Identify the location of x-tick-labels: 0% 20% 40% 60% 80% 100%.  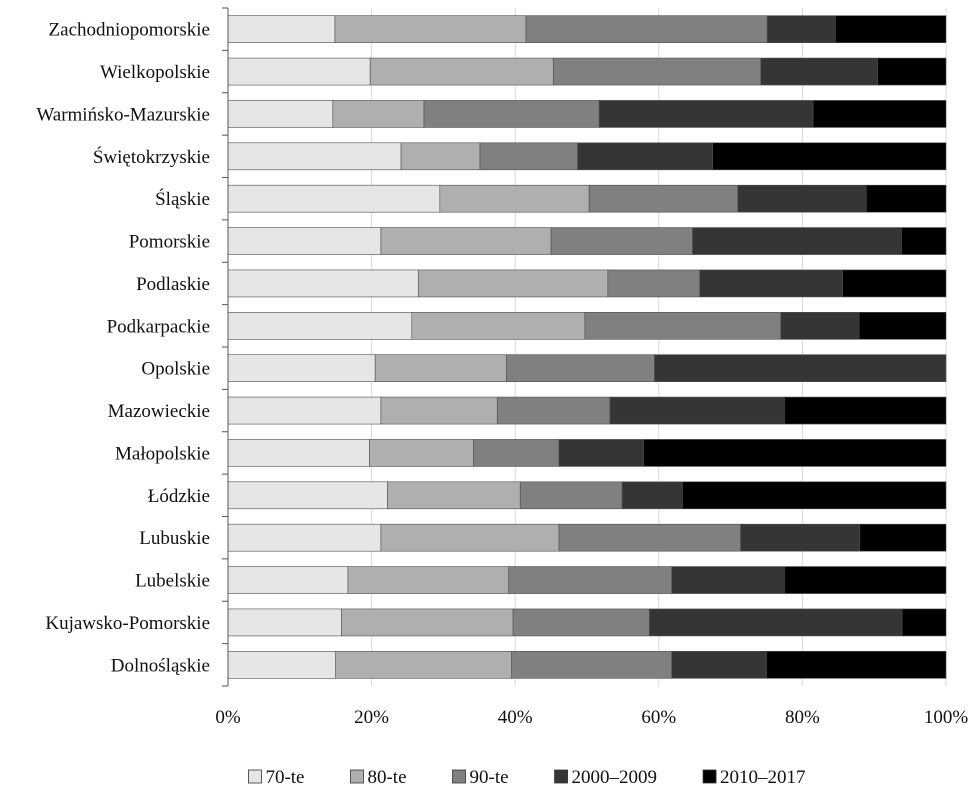
(591, 717).